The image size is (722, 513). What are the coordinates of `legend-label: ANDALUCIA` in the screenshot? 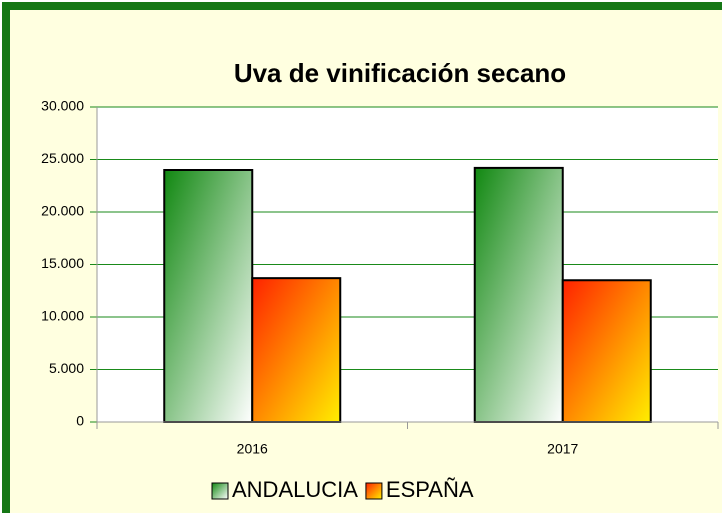 It's located at (295, 489).